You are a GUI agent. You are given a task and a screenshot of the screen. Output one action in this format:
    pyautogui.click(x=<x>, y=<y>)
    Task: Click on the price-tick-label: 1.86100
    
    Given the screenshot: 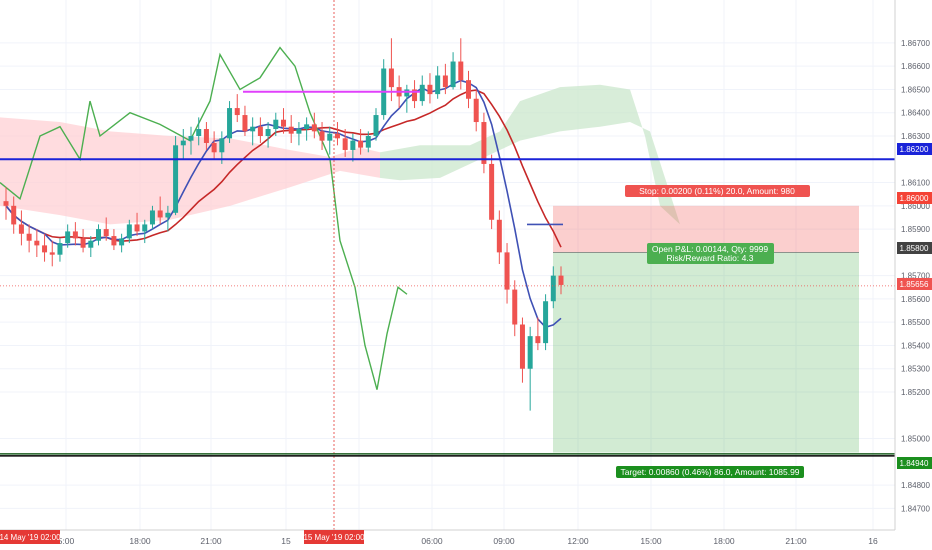 What is the action you would take?
    pyautogui.click(x=915, y=183)
    